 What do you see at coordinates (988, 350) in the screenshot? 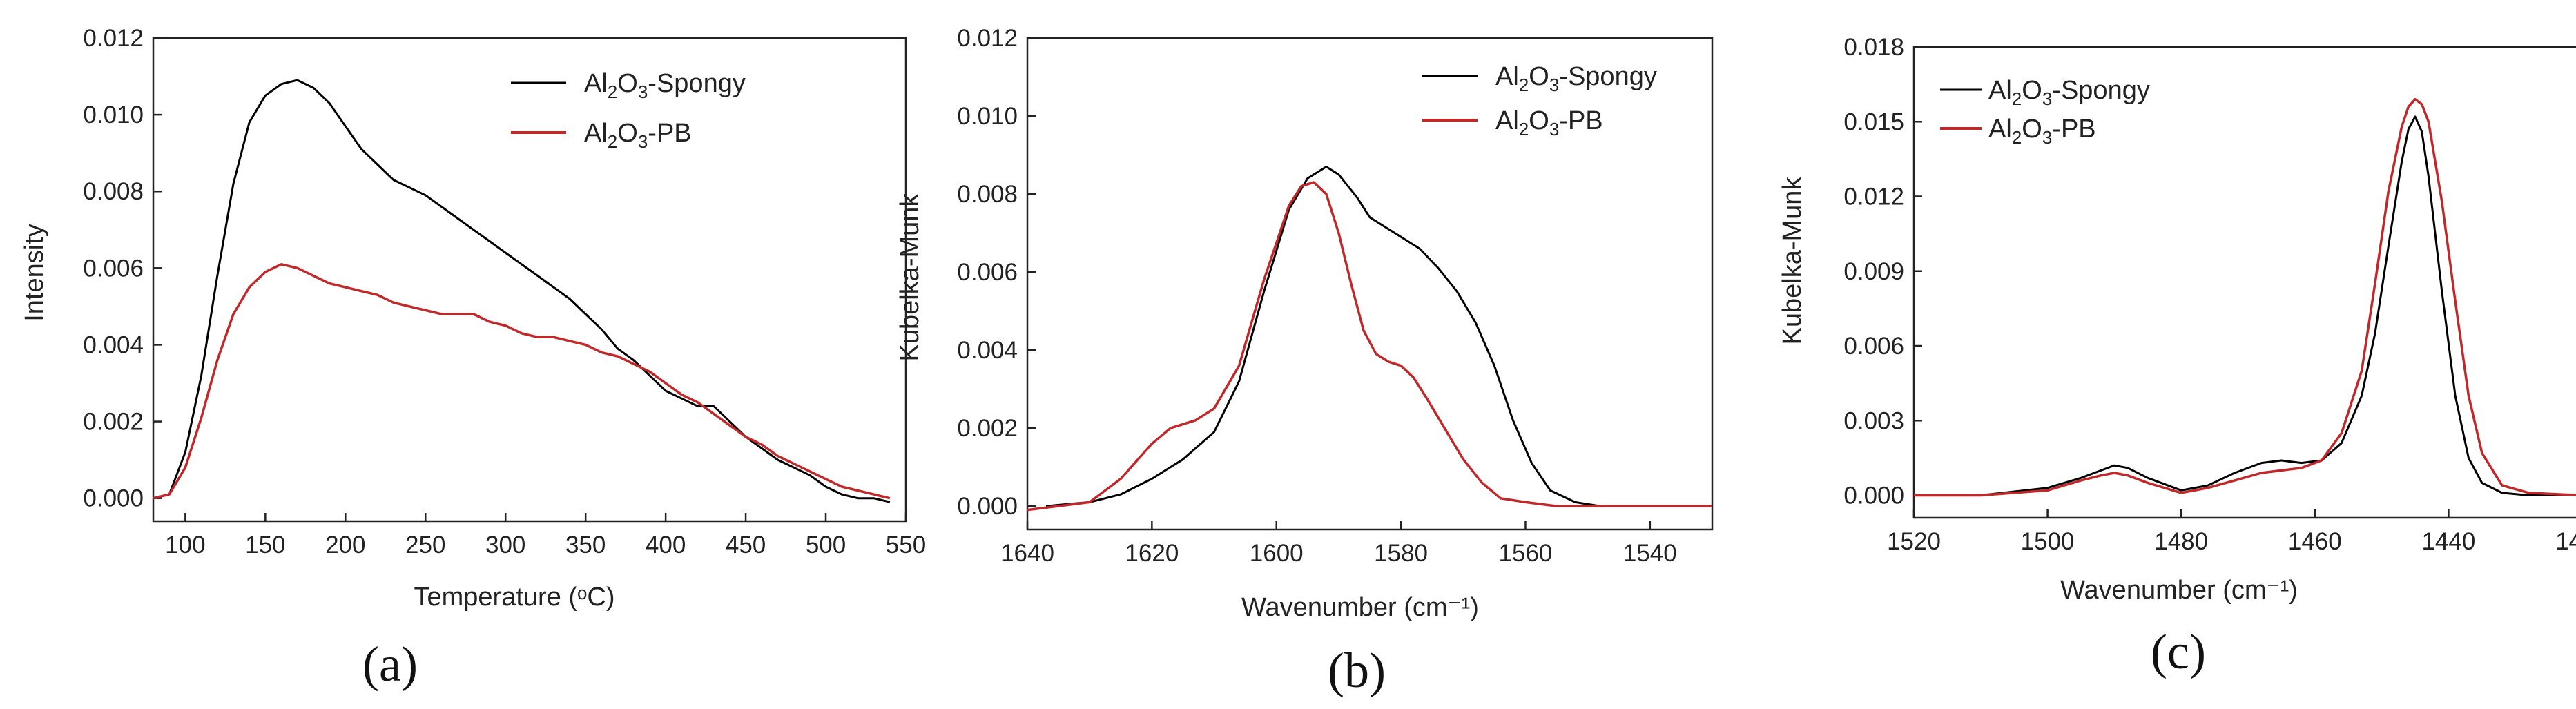
I see `y-tick-label-b: 0.004` at bounding box center [988, 350].